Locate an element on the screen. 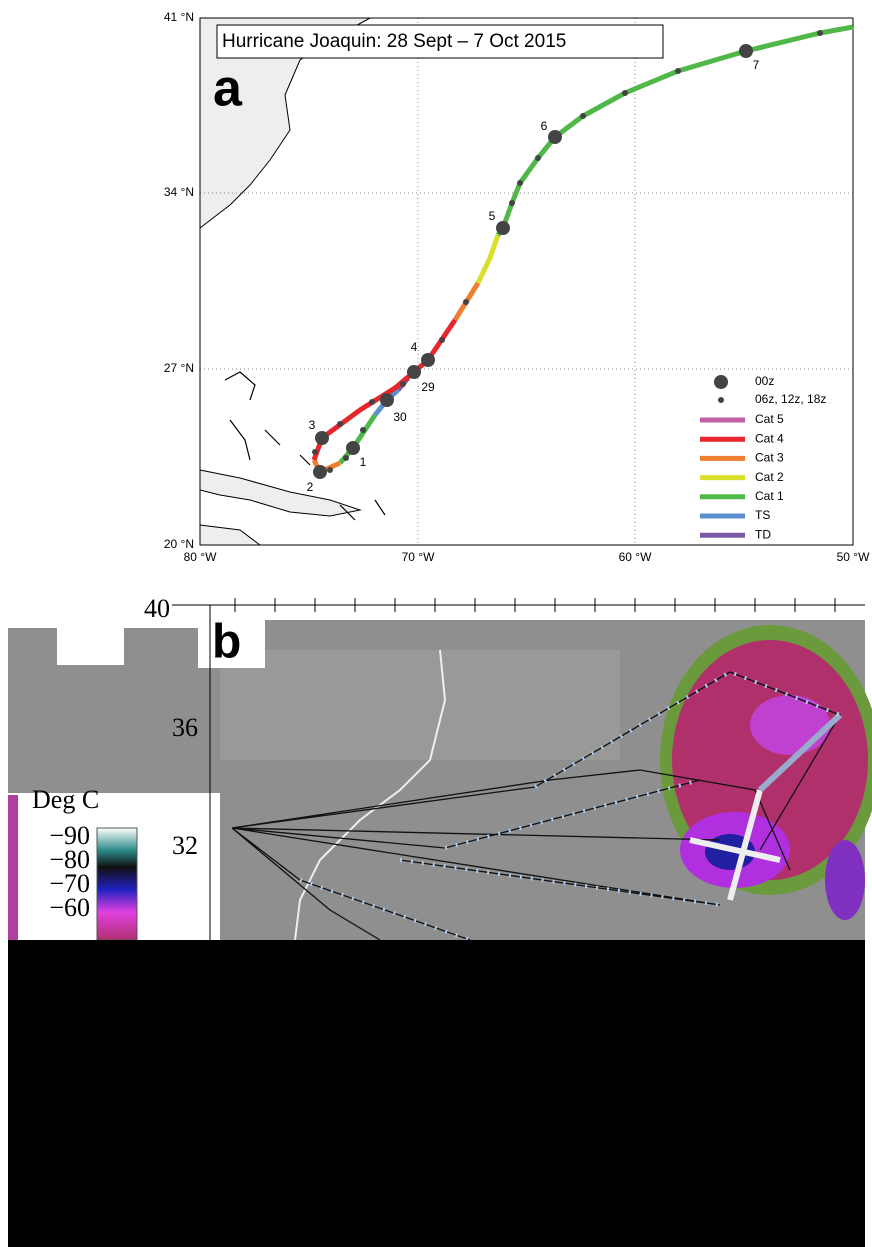 This screenshot has width=872, height=1247. legend-label: Cat 5 is located at coordinates (769, 419).